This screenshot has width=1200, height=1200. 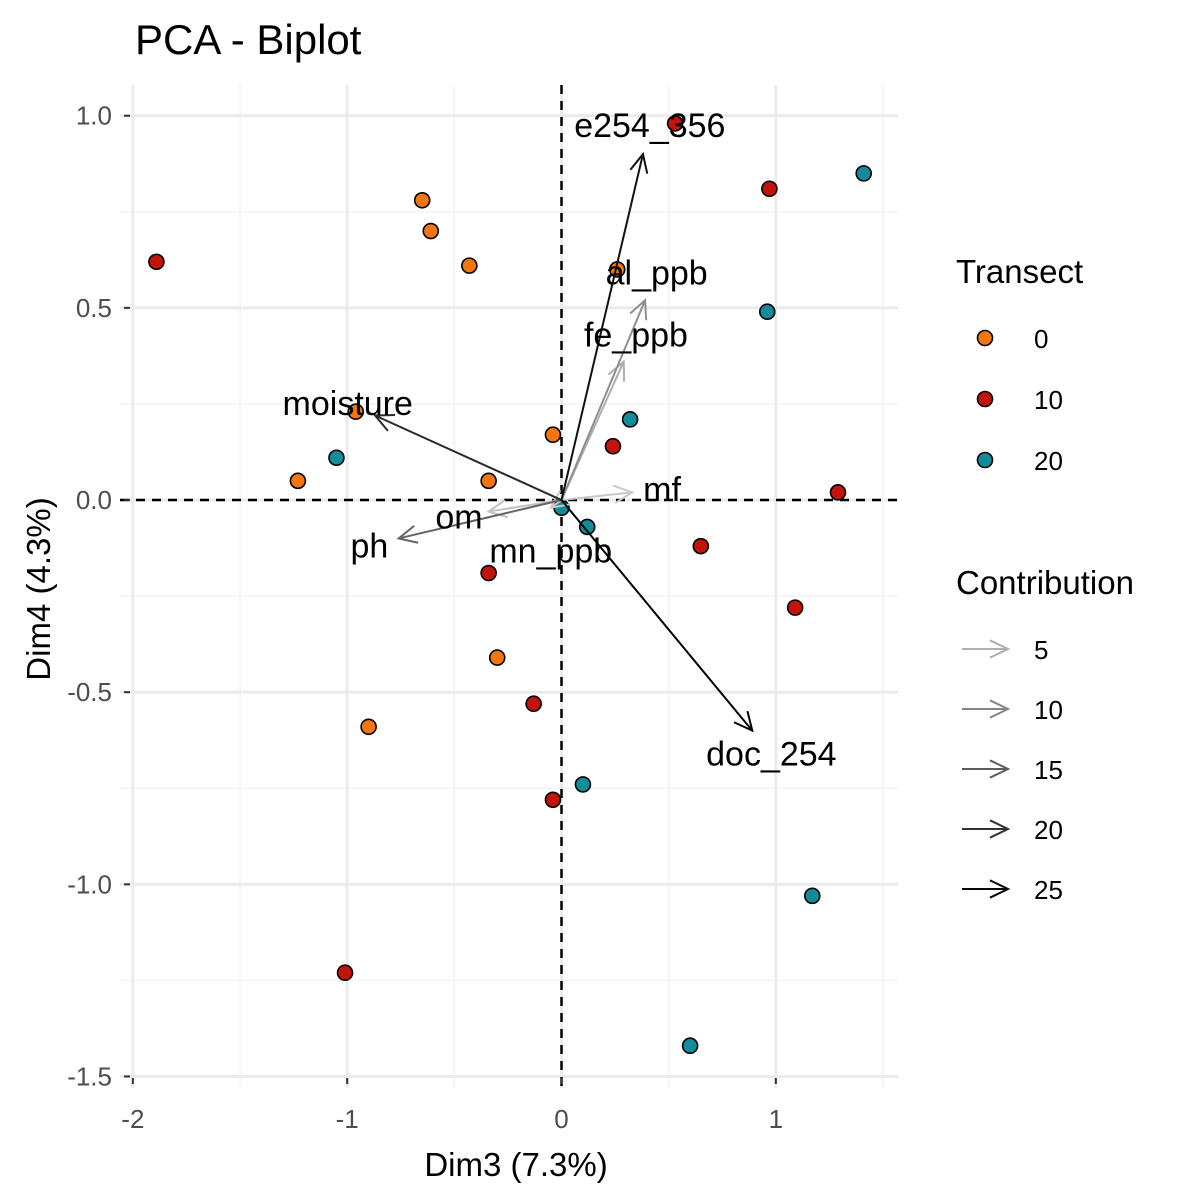 What do you see at coordinates (458, 517) in the screenshot?
I see `variable-label: om` at bounding box center [458, 517].